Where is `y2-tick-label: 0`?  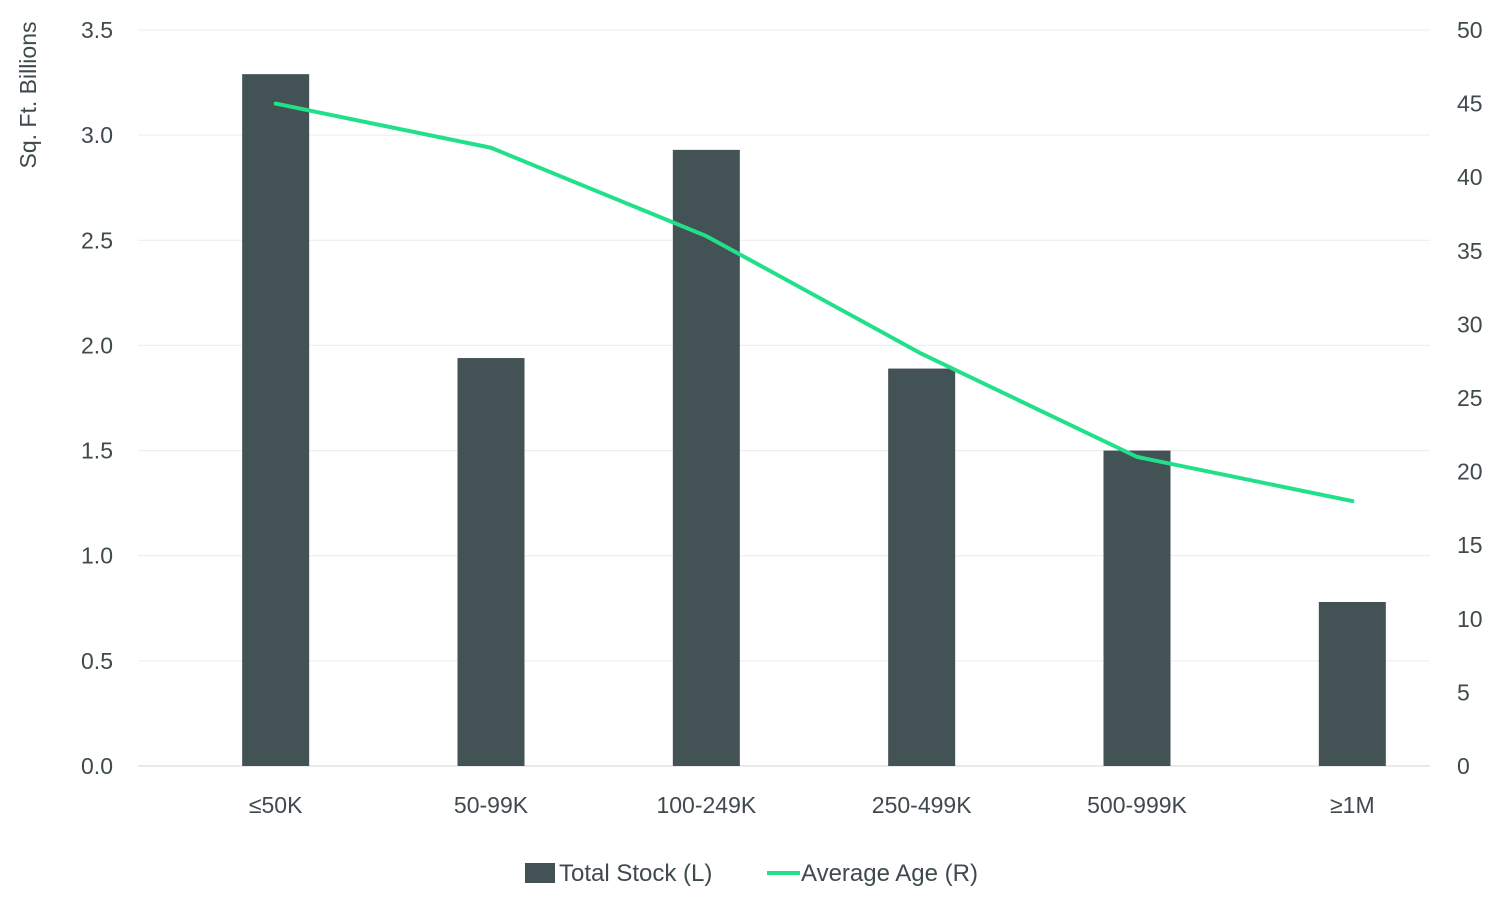 y2-tick-label: 0 is located at coordinates (1463, 766).